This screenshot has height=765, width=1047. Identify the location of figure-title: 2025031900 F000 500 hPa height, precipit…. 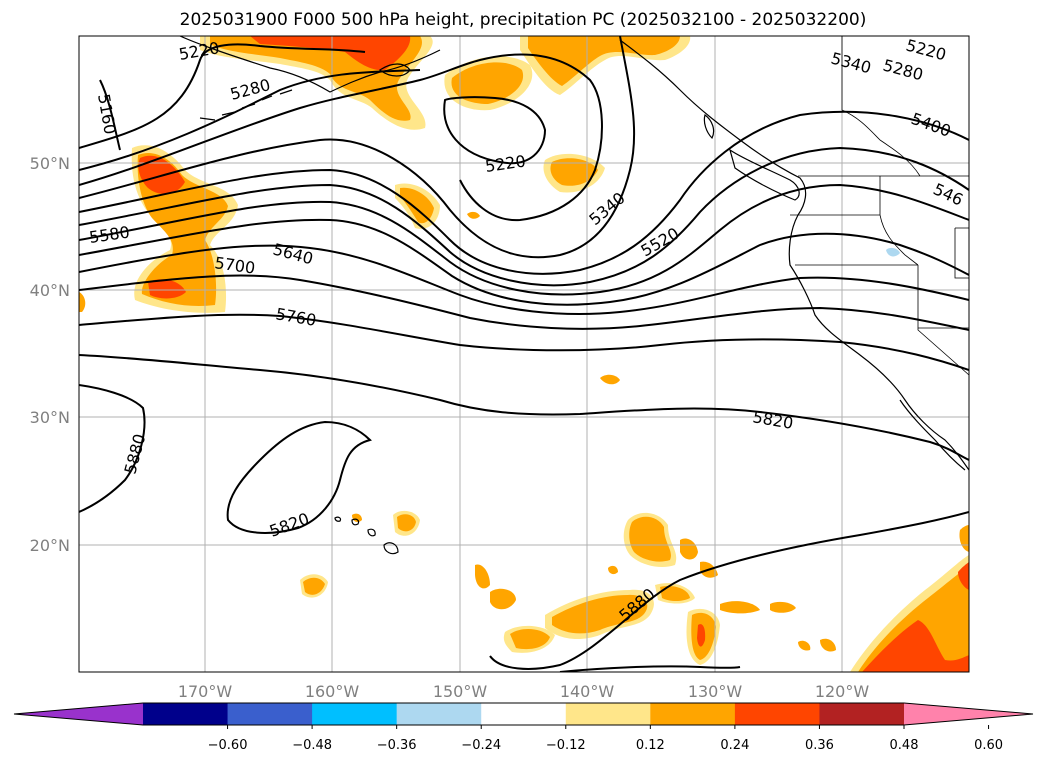
(523, 20).